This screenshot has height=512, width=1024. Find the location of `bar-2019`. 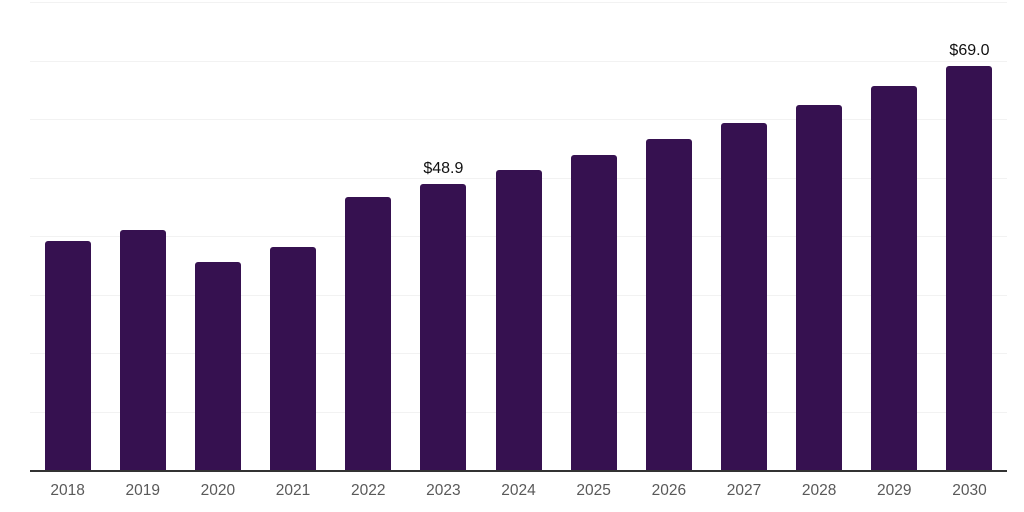

bar-2019 is located at coordinates (142, 350).